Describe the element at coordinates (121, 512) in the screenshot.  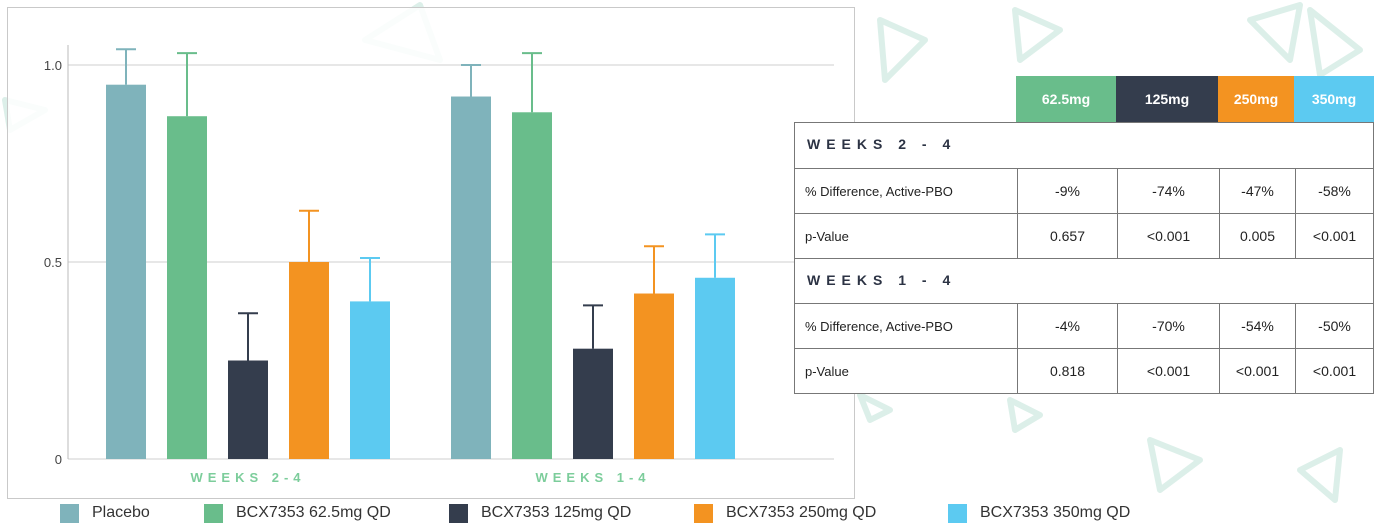
I see `legend-label: Placebo` at that location.